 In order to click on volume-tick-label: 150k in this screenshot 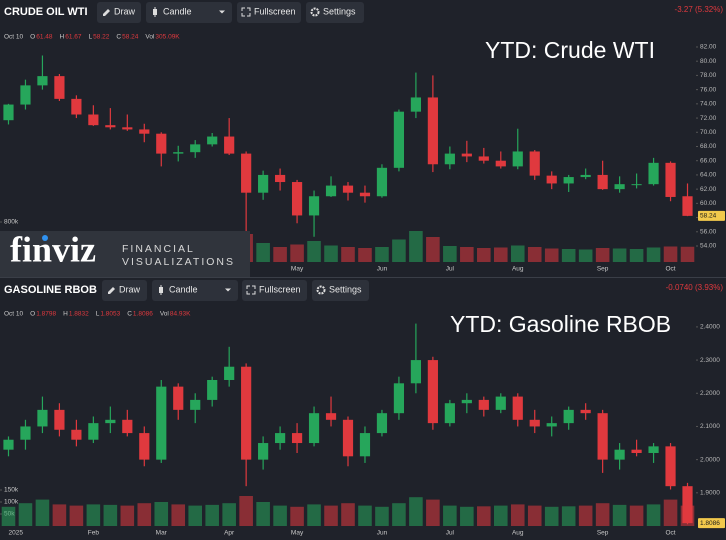, I will do `click(11, 490)`.